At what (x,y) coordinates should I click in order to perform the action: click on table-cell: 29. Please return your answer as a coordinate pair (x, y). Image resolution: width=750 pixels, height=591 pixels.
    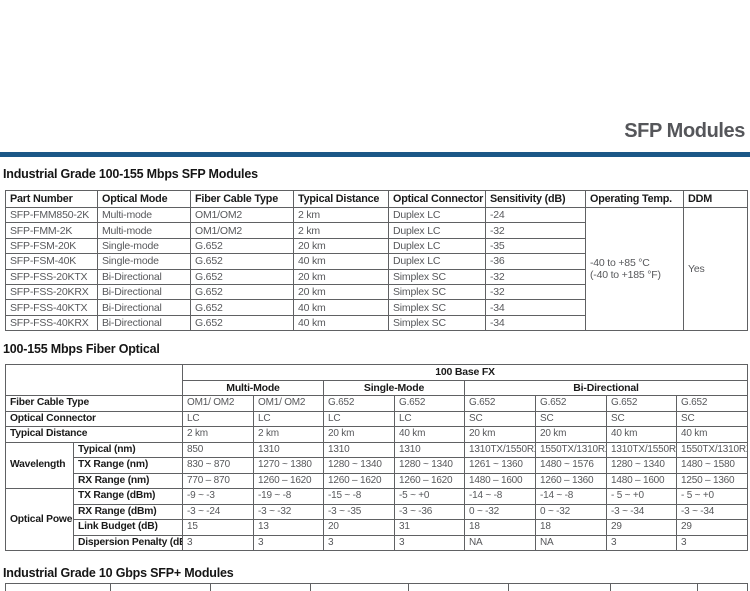
    Looking at the image, I should click on (712, 527).